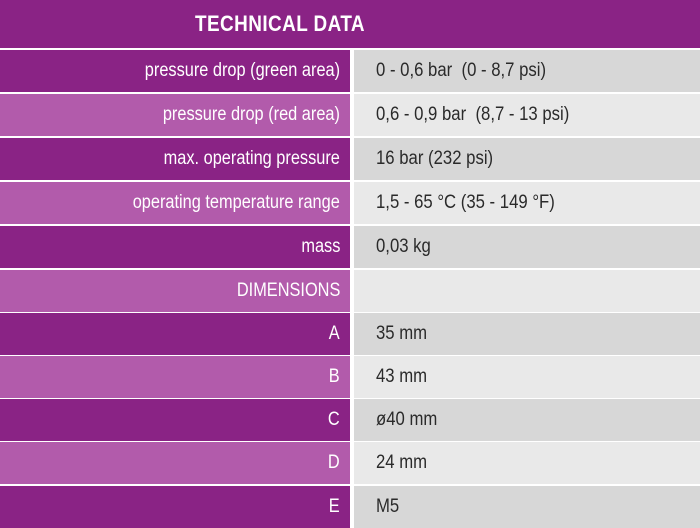 The image size is (700, 528). Describe the element at coordinates (387, 506) in the screenshot. I see `row-value-text: M5` at that location.